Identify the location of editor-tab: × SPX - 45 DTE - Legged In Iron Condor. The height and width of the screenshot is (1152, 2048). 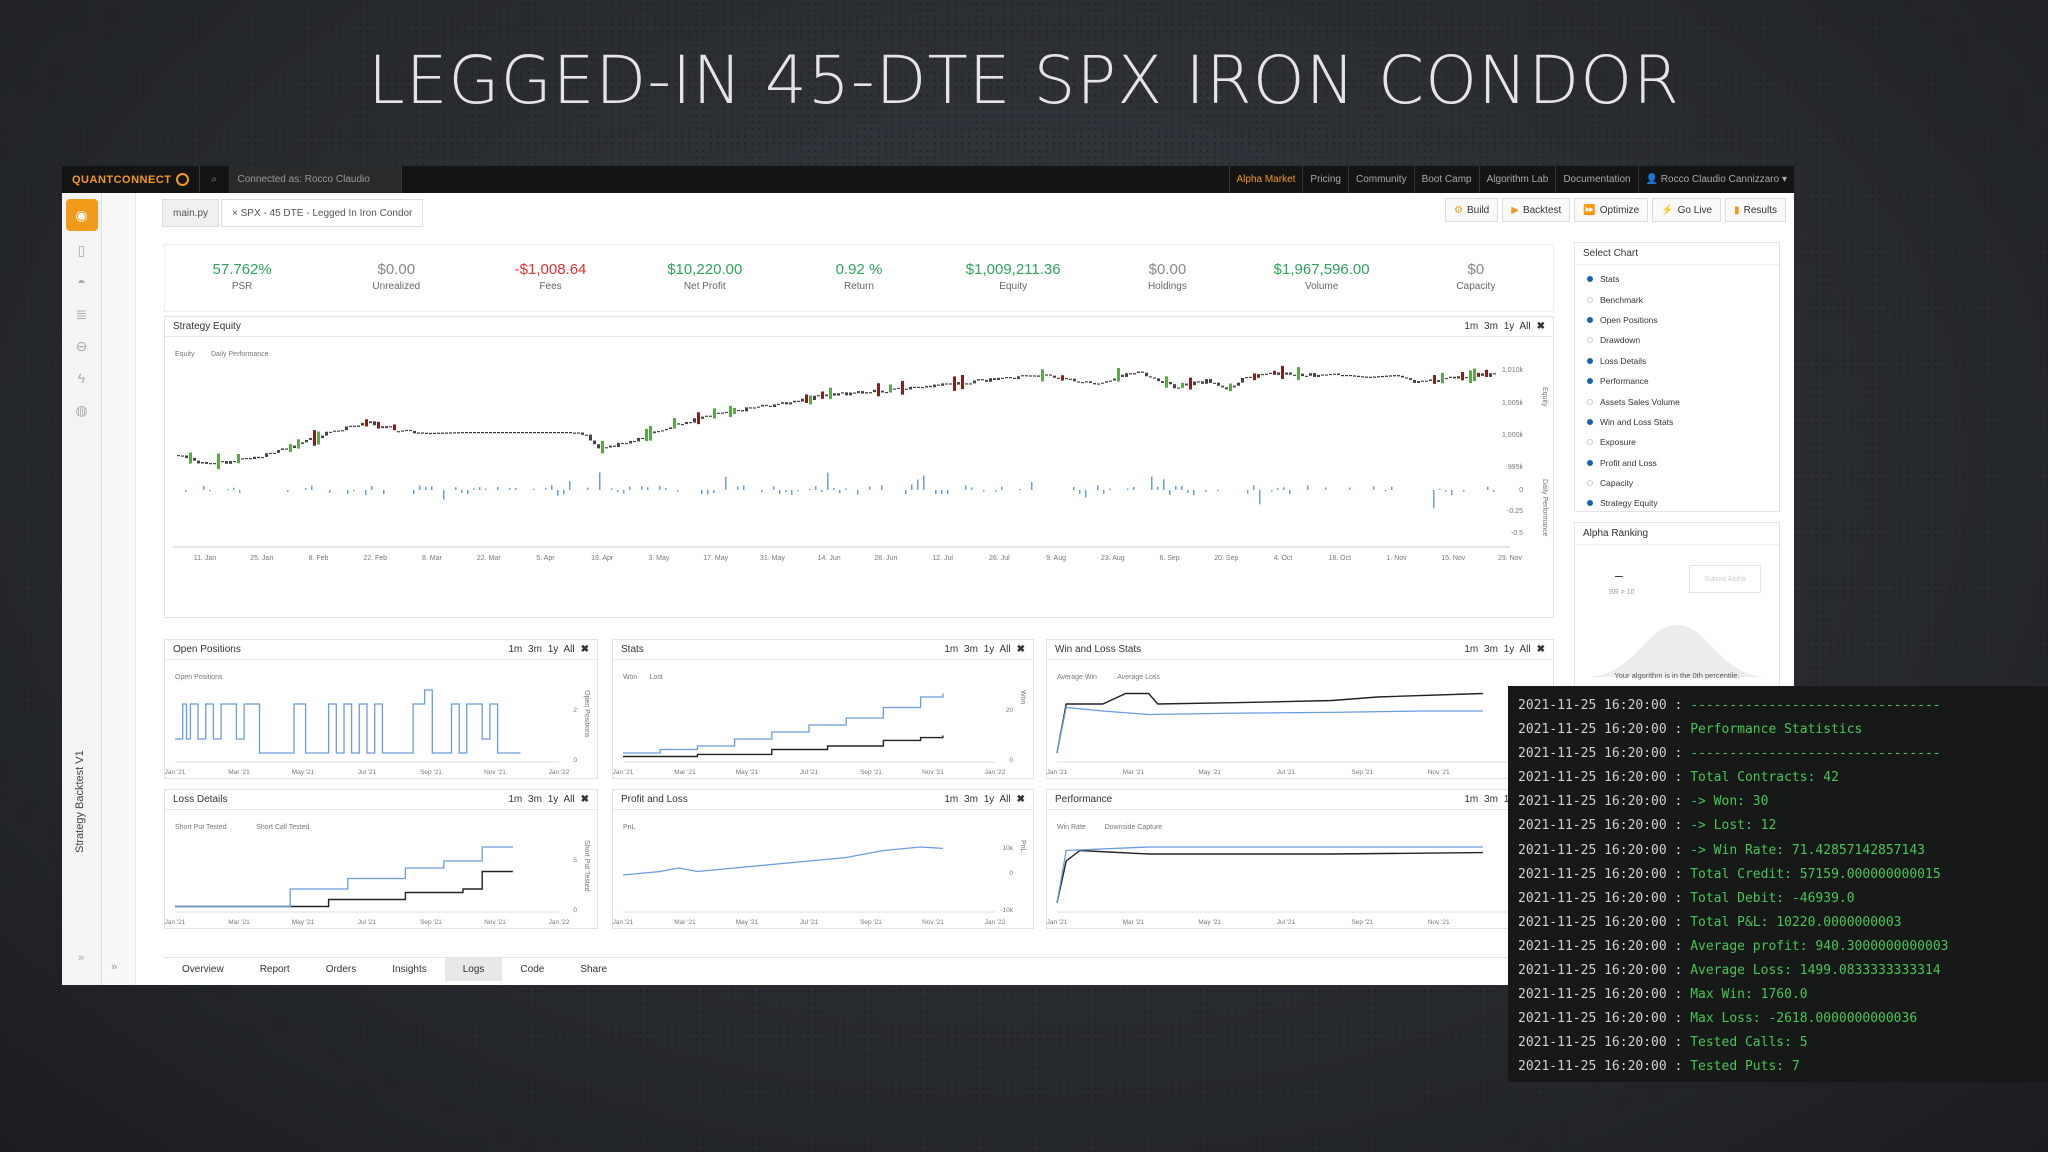
(322, 213).